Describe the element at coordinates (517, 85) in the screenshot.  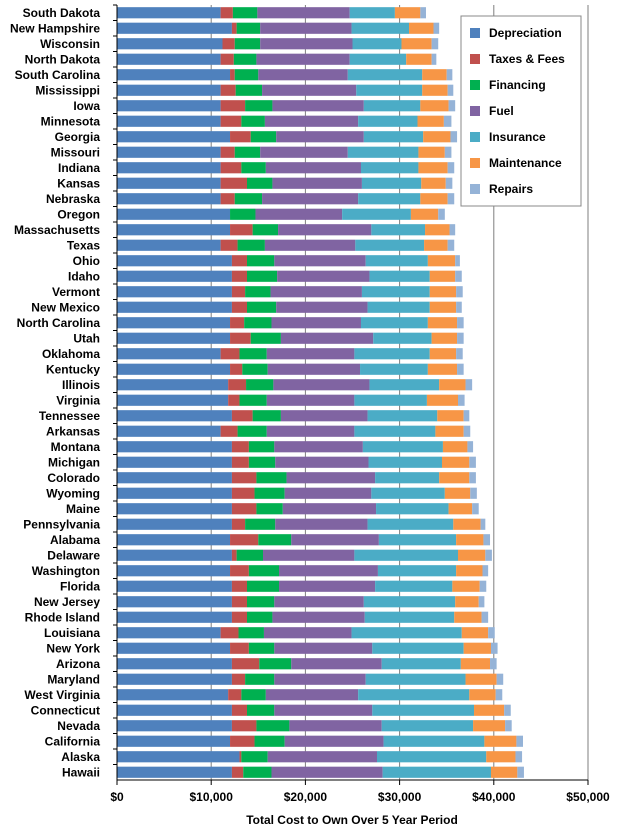
I see `legend-label: Financing` at that location.